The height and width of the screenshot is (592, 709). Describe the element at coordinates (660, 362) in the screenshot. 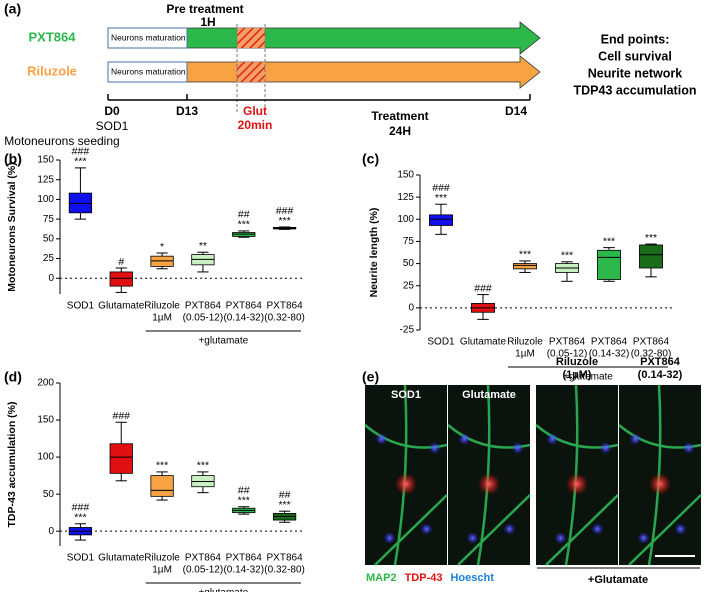

I see `image-label: PXT864` at that location.